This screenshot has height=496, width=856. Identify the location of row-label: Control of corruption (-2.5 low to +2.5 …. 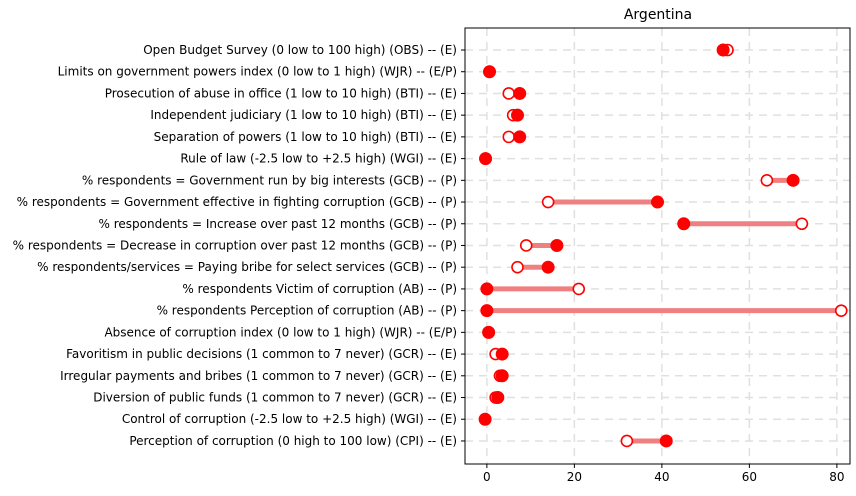
(289, 419).